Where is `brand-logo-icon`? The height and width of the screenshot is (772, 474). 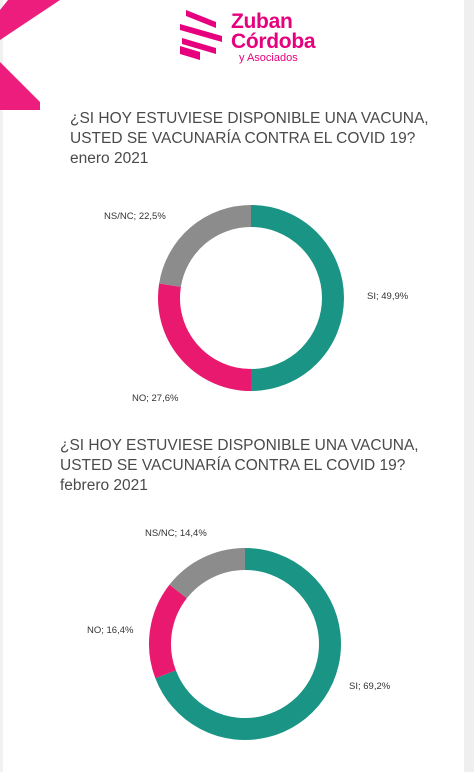 brand-logo-icon is located at coordinates (201, 35).